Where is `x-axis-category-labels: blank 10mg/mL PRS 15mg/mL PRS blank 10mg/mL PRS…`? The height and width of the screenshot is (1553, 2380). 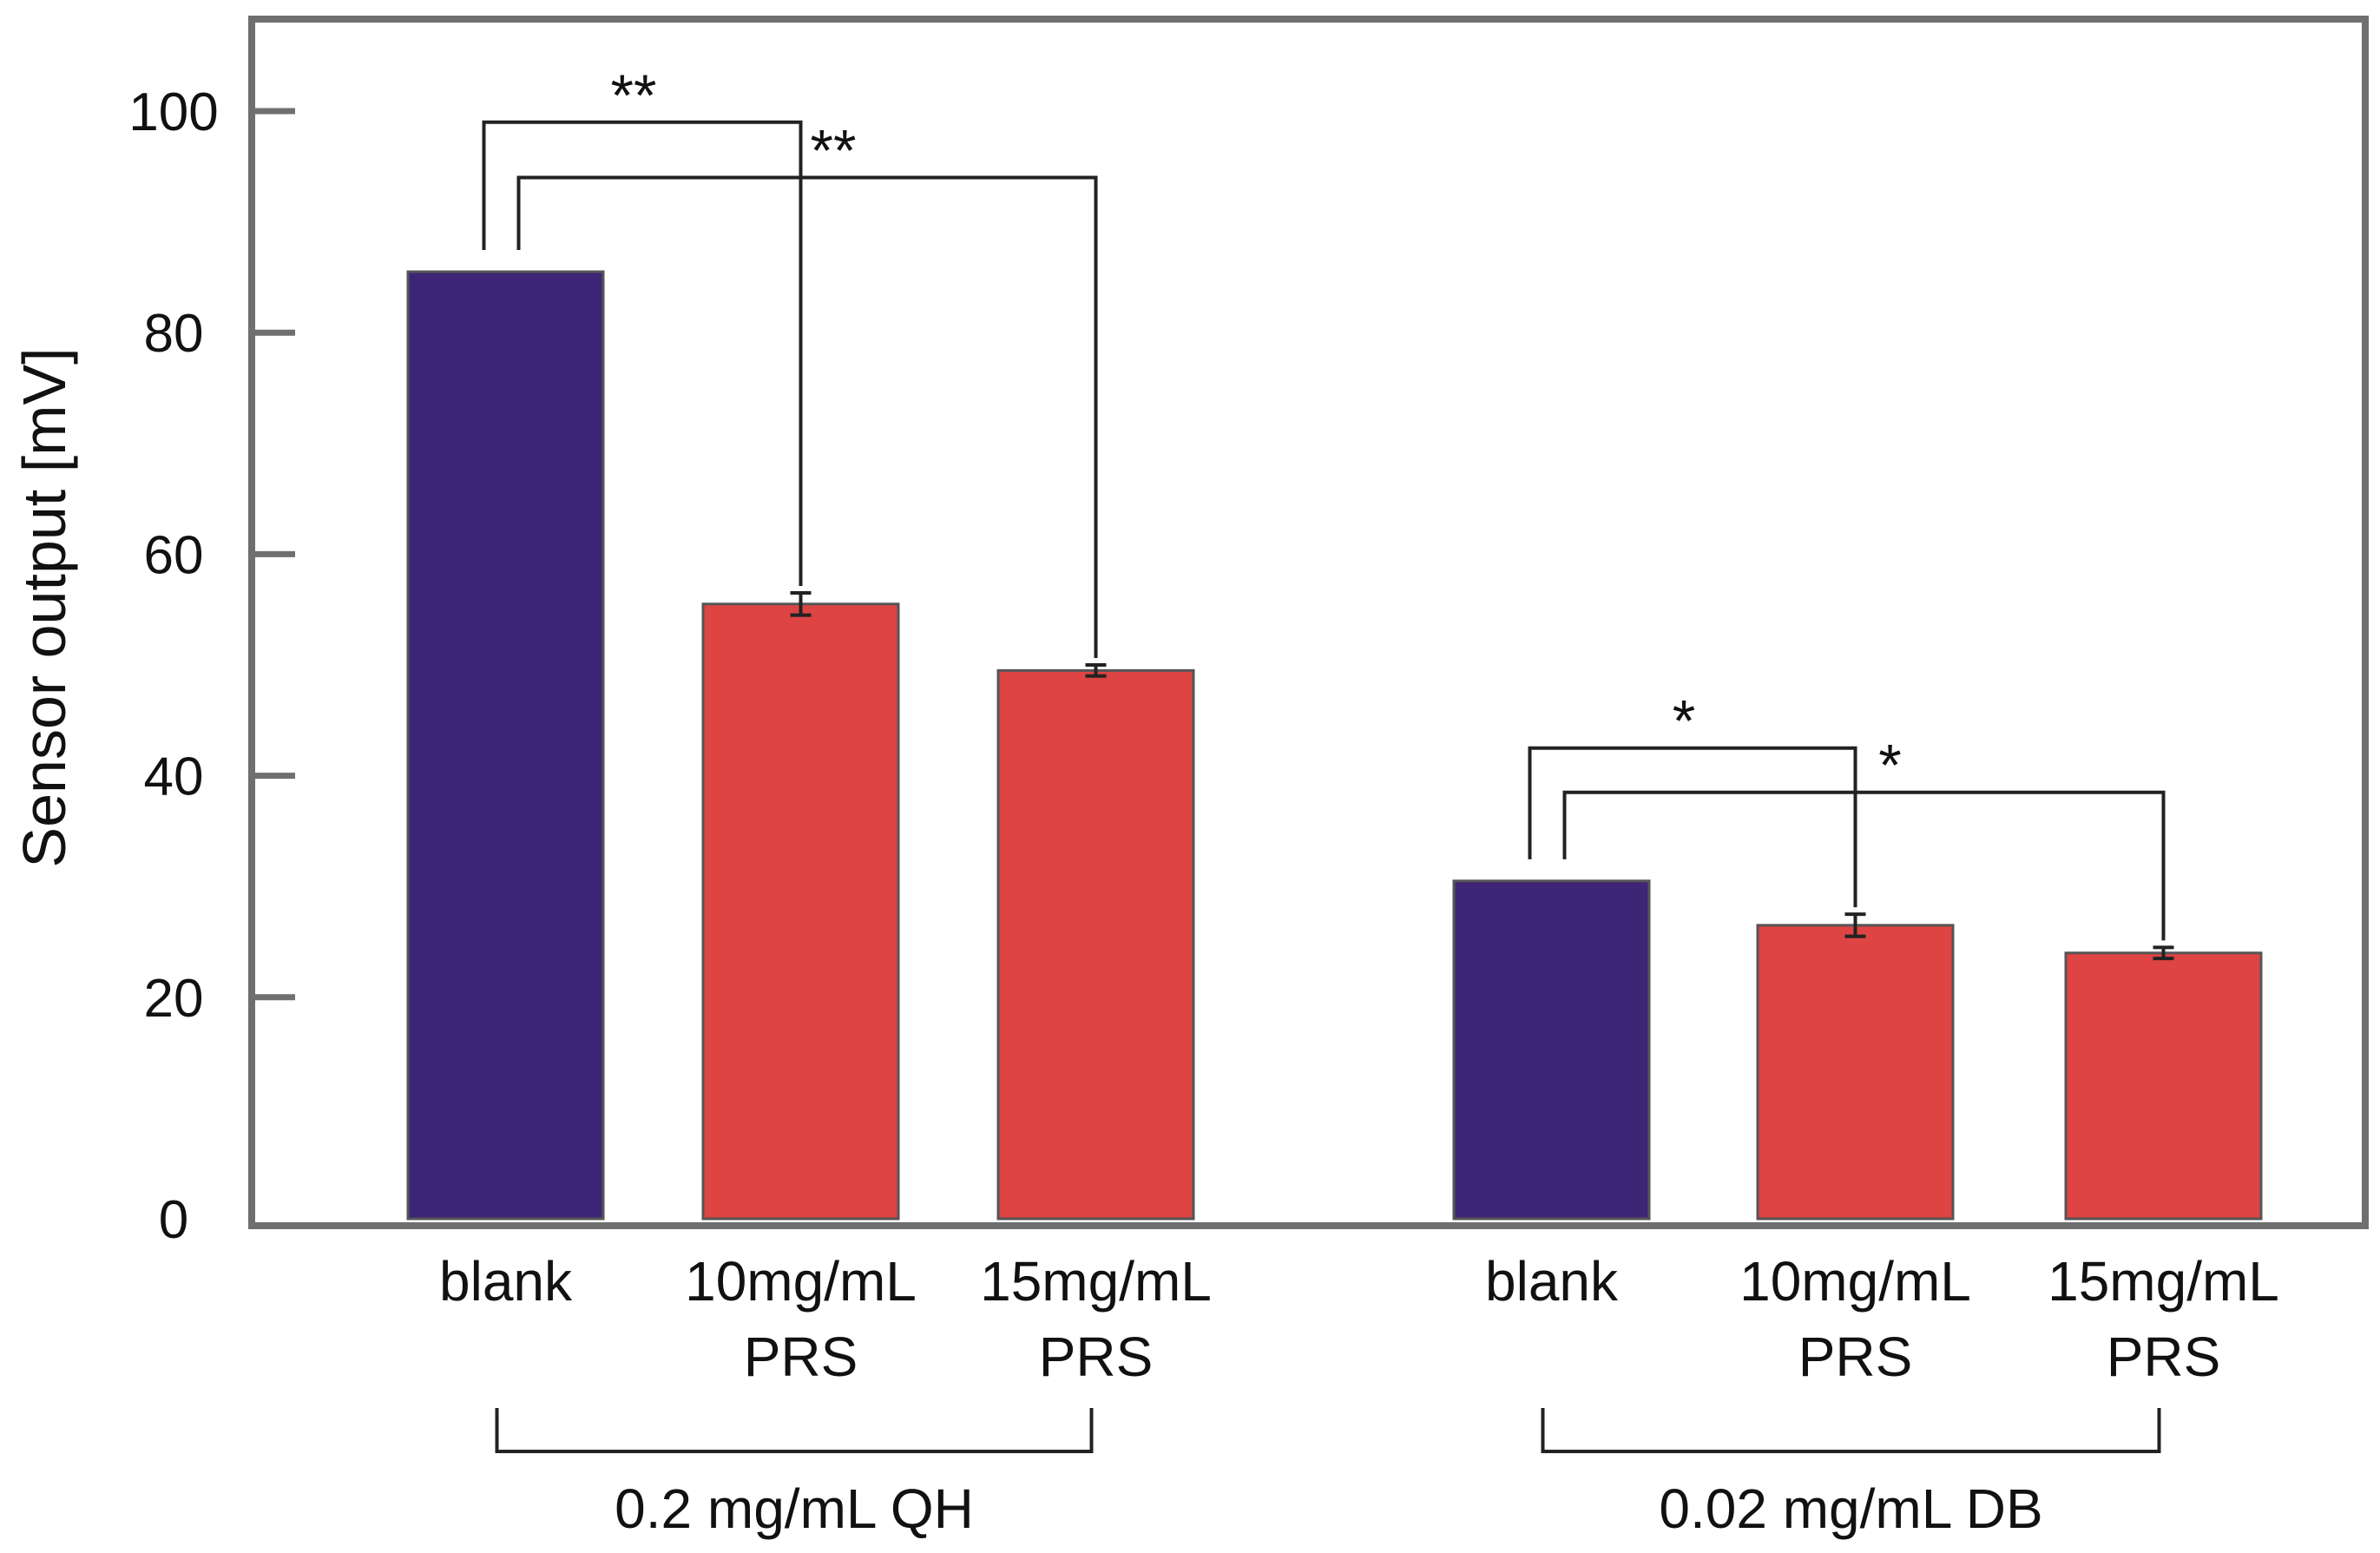 x-axis-category-labels: blank 10mg/mL PRS 15mg/mL PRS blank 10mg/mL PRS… is located at coordinates (1359, 1319).